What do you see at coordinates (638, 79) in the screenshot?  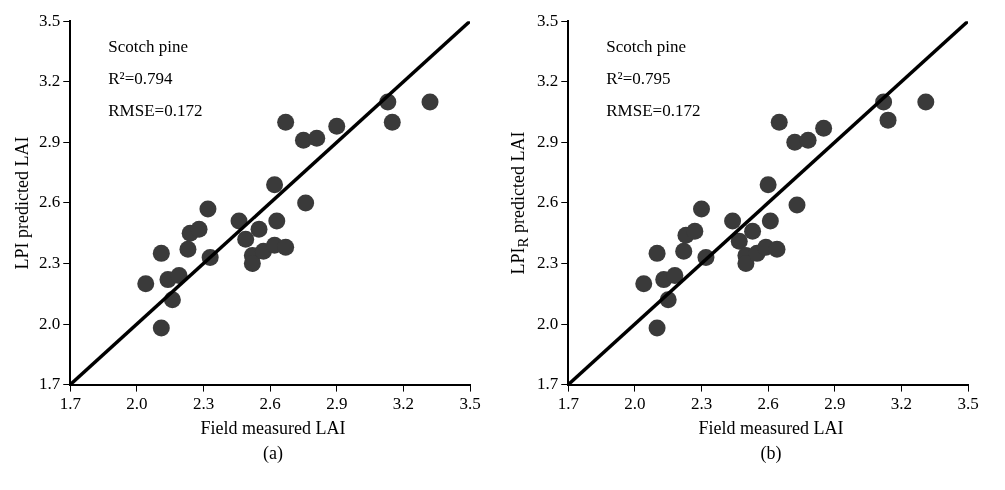 I see `annotation: R²=0.795` at bounding box center [638, 79].